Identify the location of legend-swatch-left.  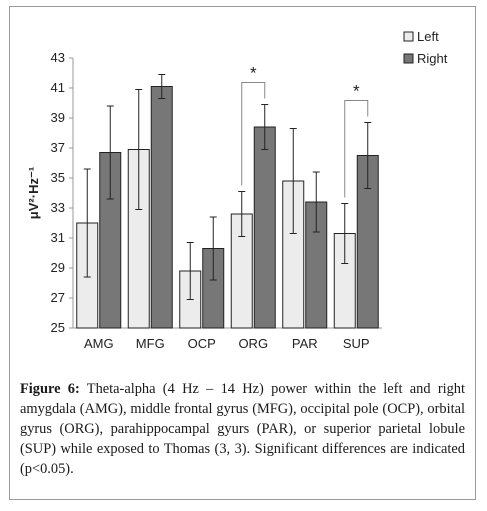
(408, 36).